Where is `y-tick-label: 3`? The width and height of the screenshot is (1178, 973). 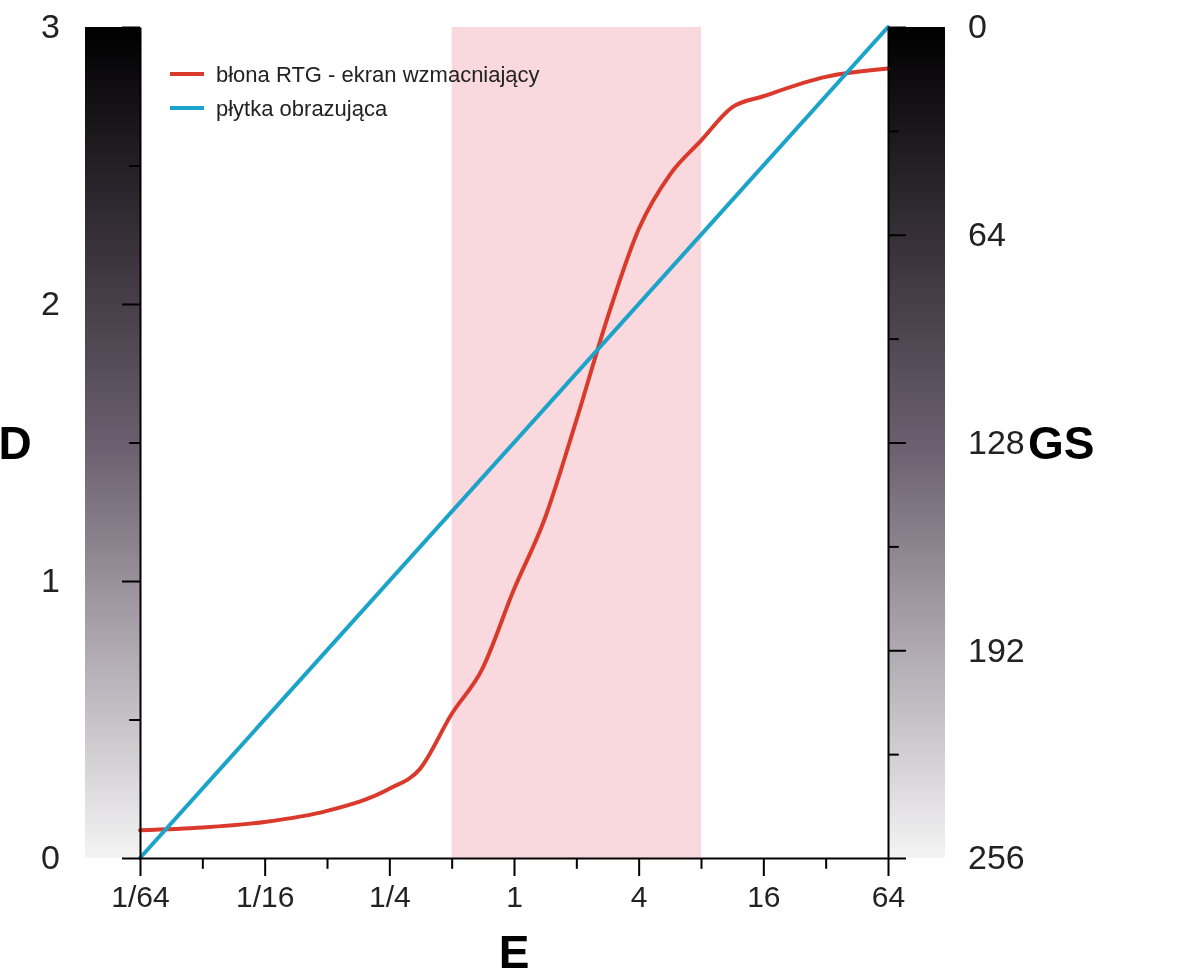 y-tick-label: 3 is located at coordinates (50, 26).